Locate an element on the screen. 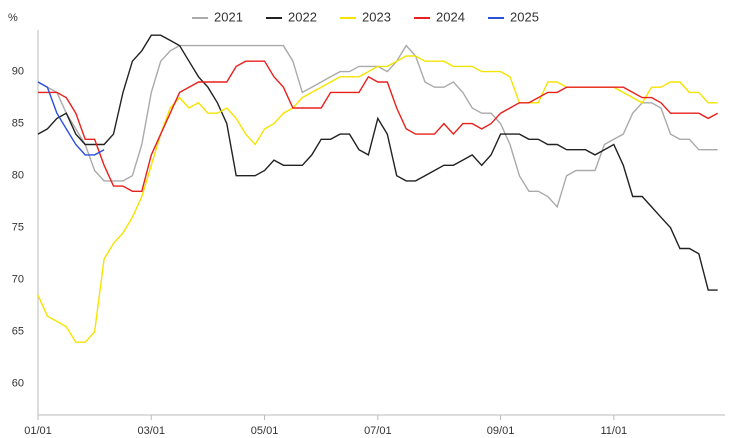 This screenshot has width=740, height=438. legend-label: 2021 is located at coordinates (228, 16).